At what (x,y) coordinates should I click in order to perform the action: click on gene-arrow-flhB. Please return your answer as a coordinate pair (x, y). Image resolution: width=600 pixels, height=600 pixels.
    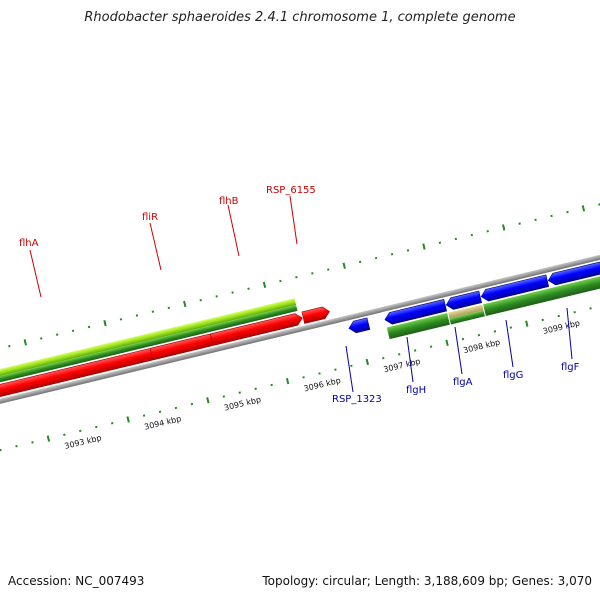
    Looking at the image, I should click on (256, 329).